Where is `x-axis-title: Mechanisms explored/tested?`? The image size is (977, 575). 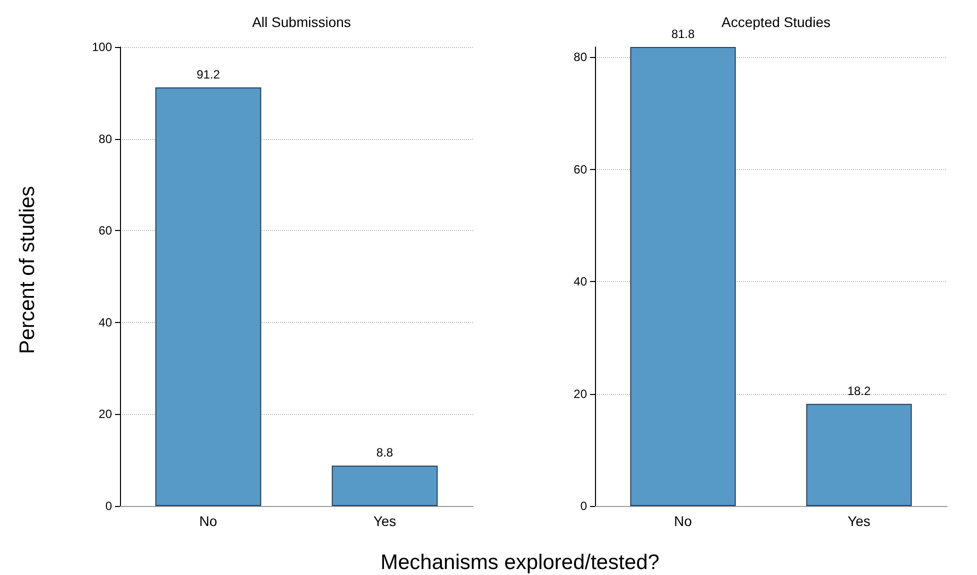
x-axis-title: Mechanisms explored/tested? is located at coordinates (520, 563).